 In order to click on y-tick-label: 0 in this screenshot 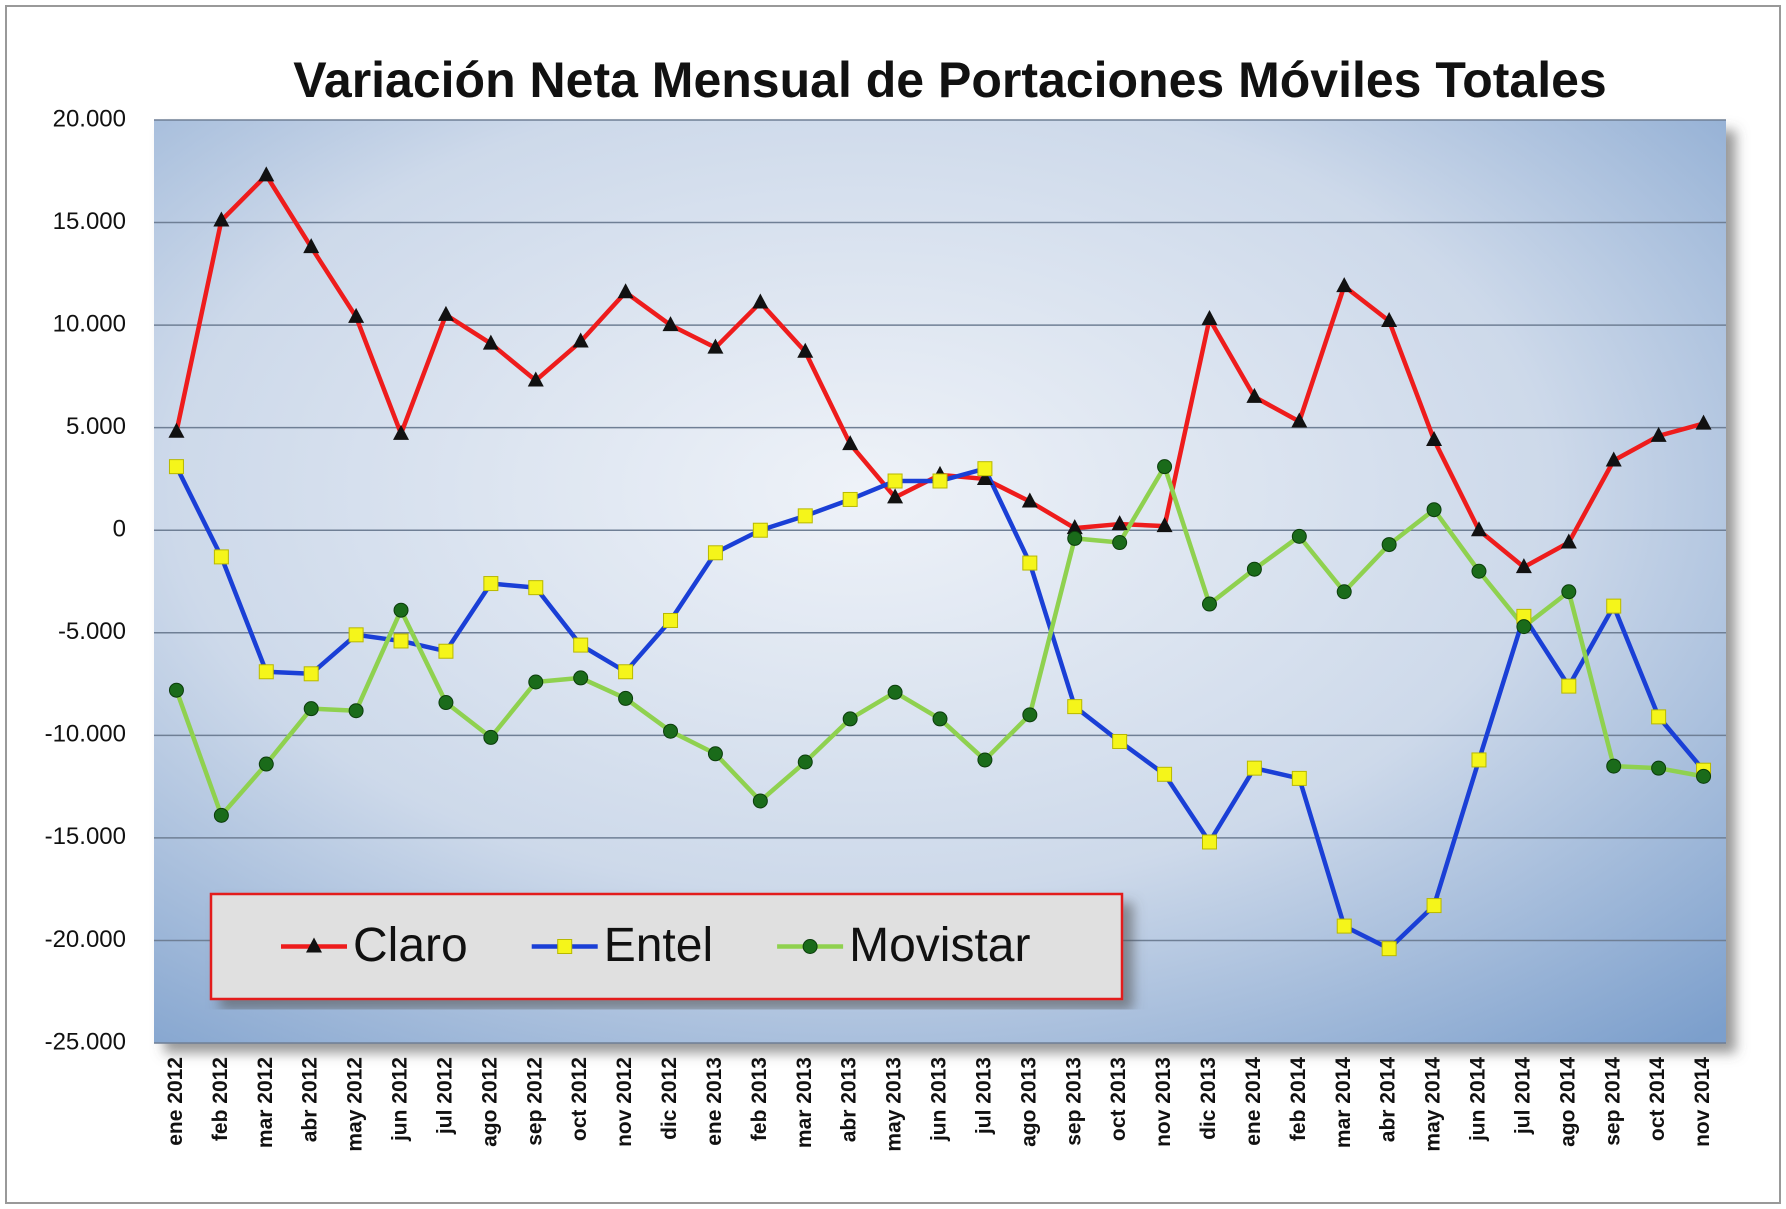, I will do `click(119, 529)`.